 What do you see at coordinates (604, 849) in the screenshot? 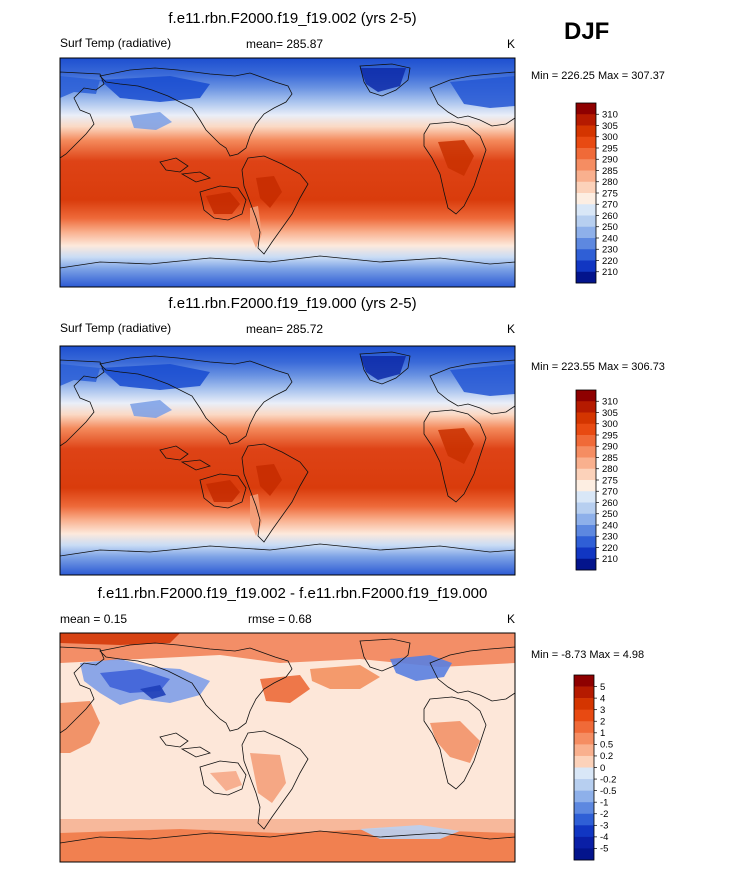
I see `colorbar-tick-label: -5` at bounding box center [604, 849].